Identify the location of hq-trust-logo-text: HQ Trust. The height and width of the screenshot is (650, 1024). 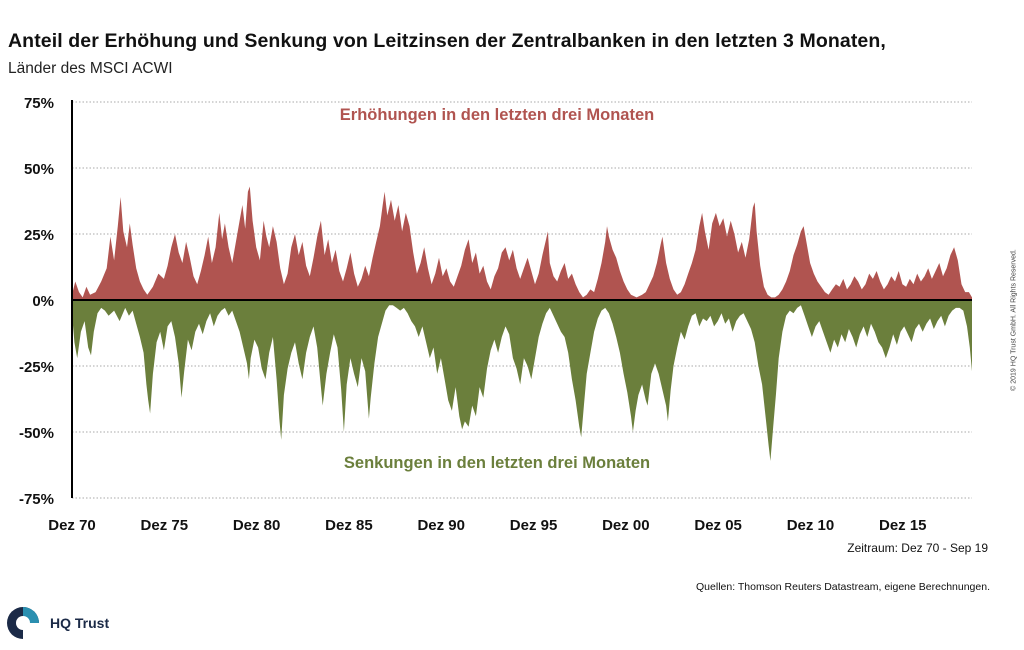
(80, 623).